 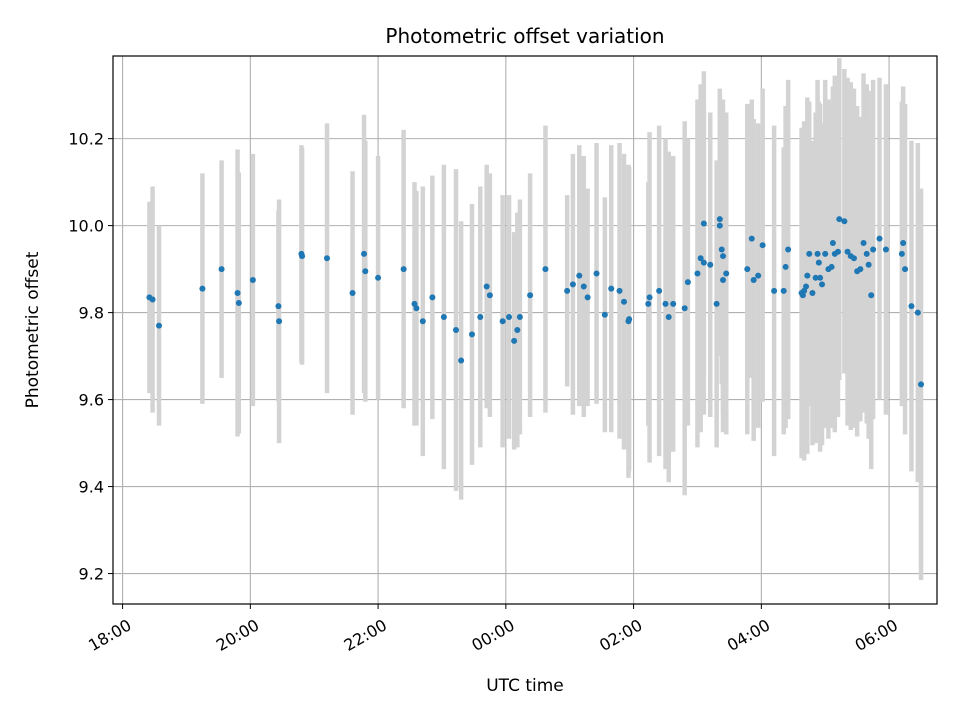 I want to click on y-tick-label: 9.8, so click(x=91, y=313).